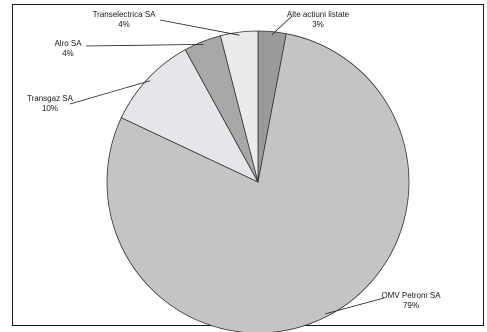 The image size is (487, 332). I want to click on slice-label-transgaz-sa: Transgaz SA, so click(50, 98).